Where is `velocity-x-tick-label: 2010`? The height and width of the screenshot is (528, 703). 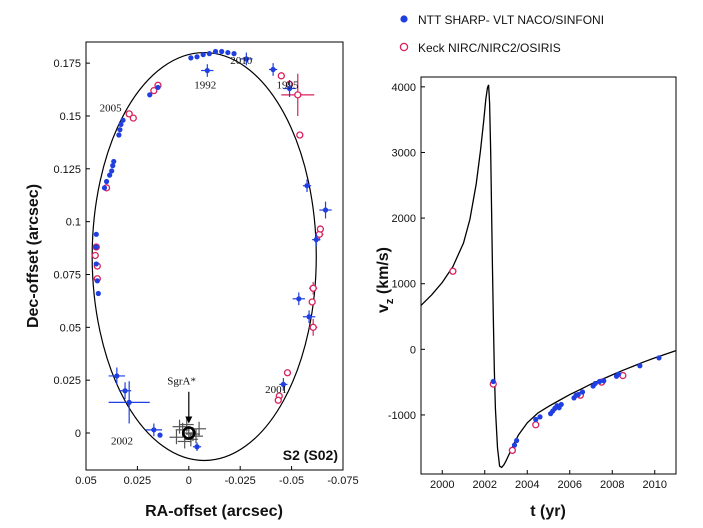 velocity-x-tick-label: 2010 is located at coordinates (655, 485).